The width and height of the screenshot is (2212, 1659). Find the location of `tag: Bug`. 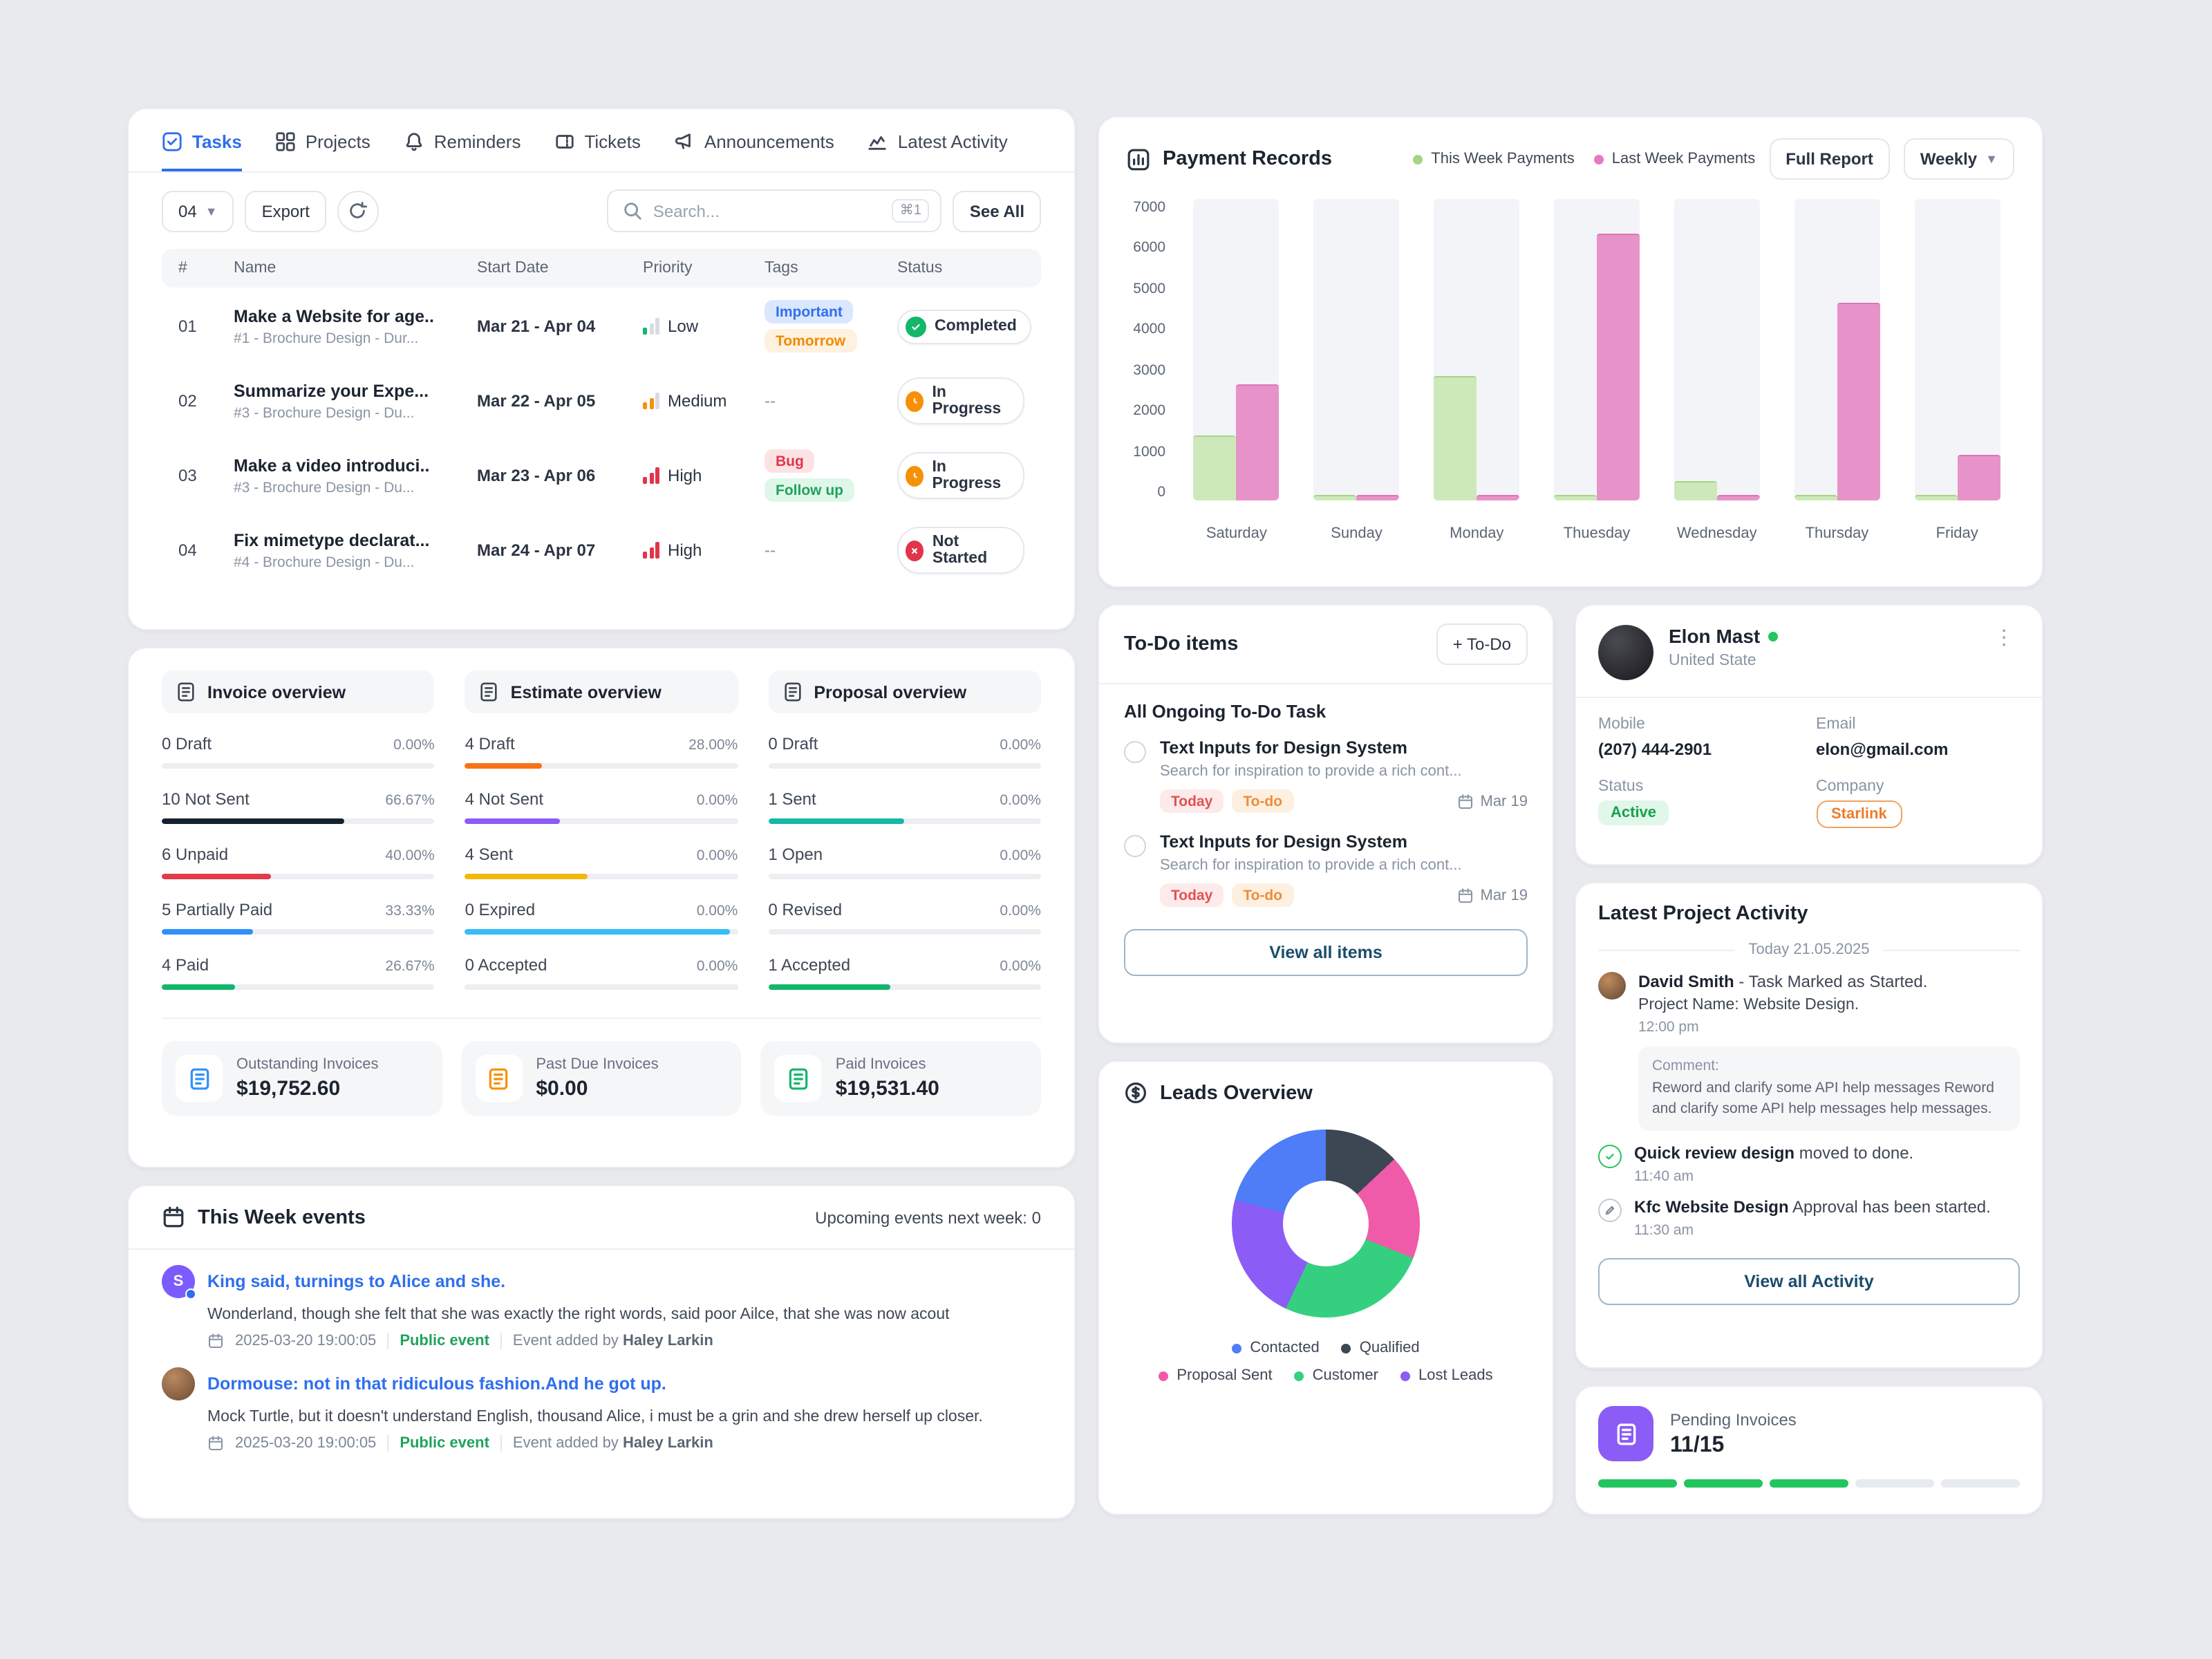

tag: Bug is located at coordinates (790, 461).